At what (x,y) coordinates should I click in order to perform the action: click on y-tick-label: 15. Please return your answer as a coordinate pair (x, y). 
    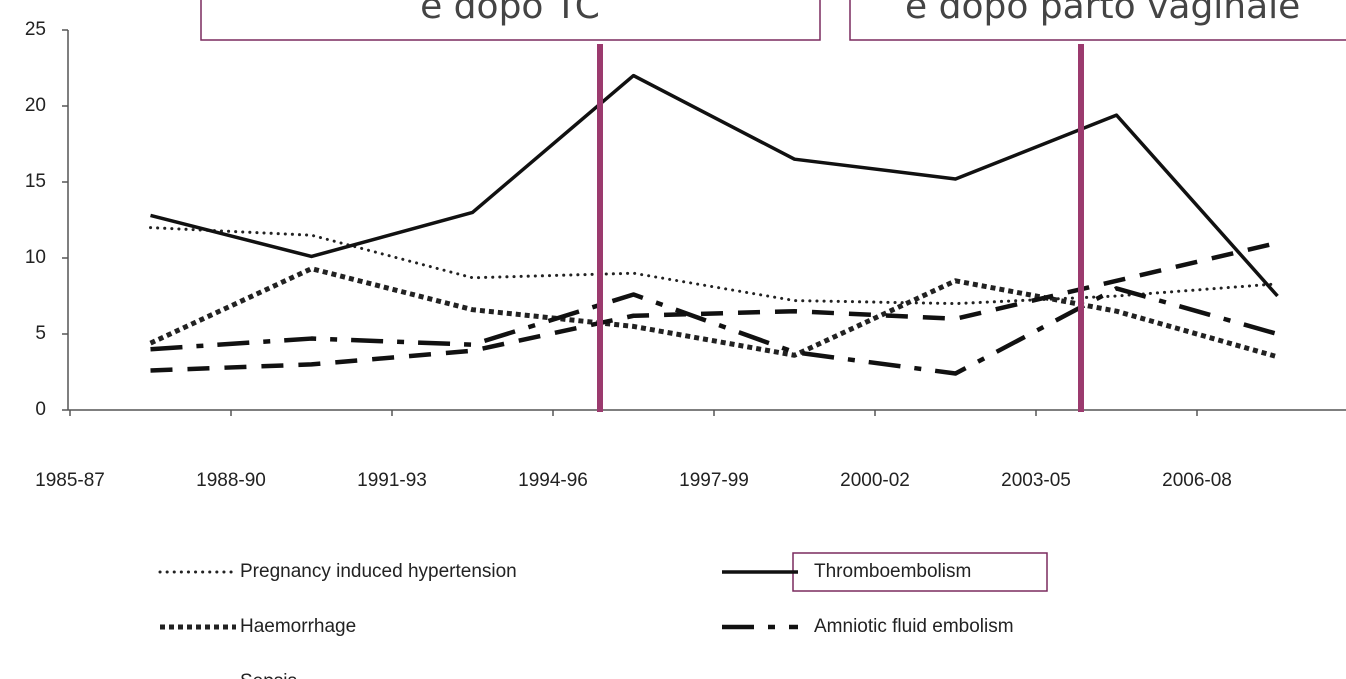
    Looking at the image, I should click on (35, 181).